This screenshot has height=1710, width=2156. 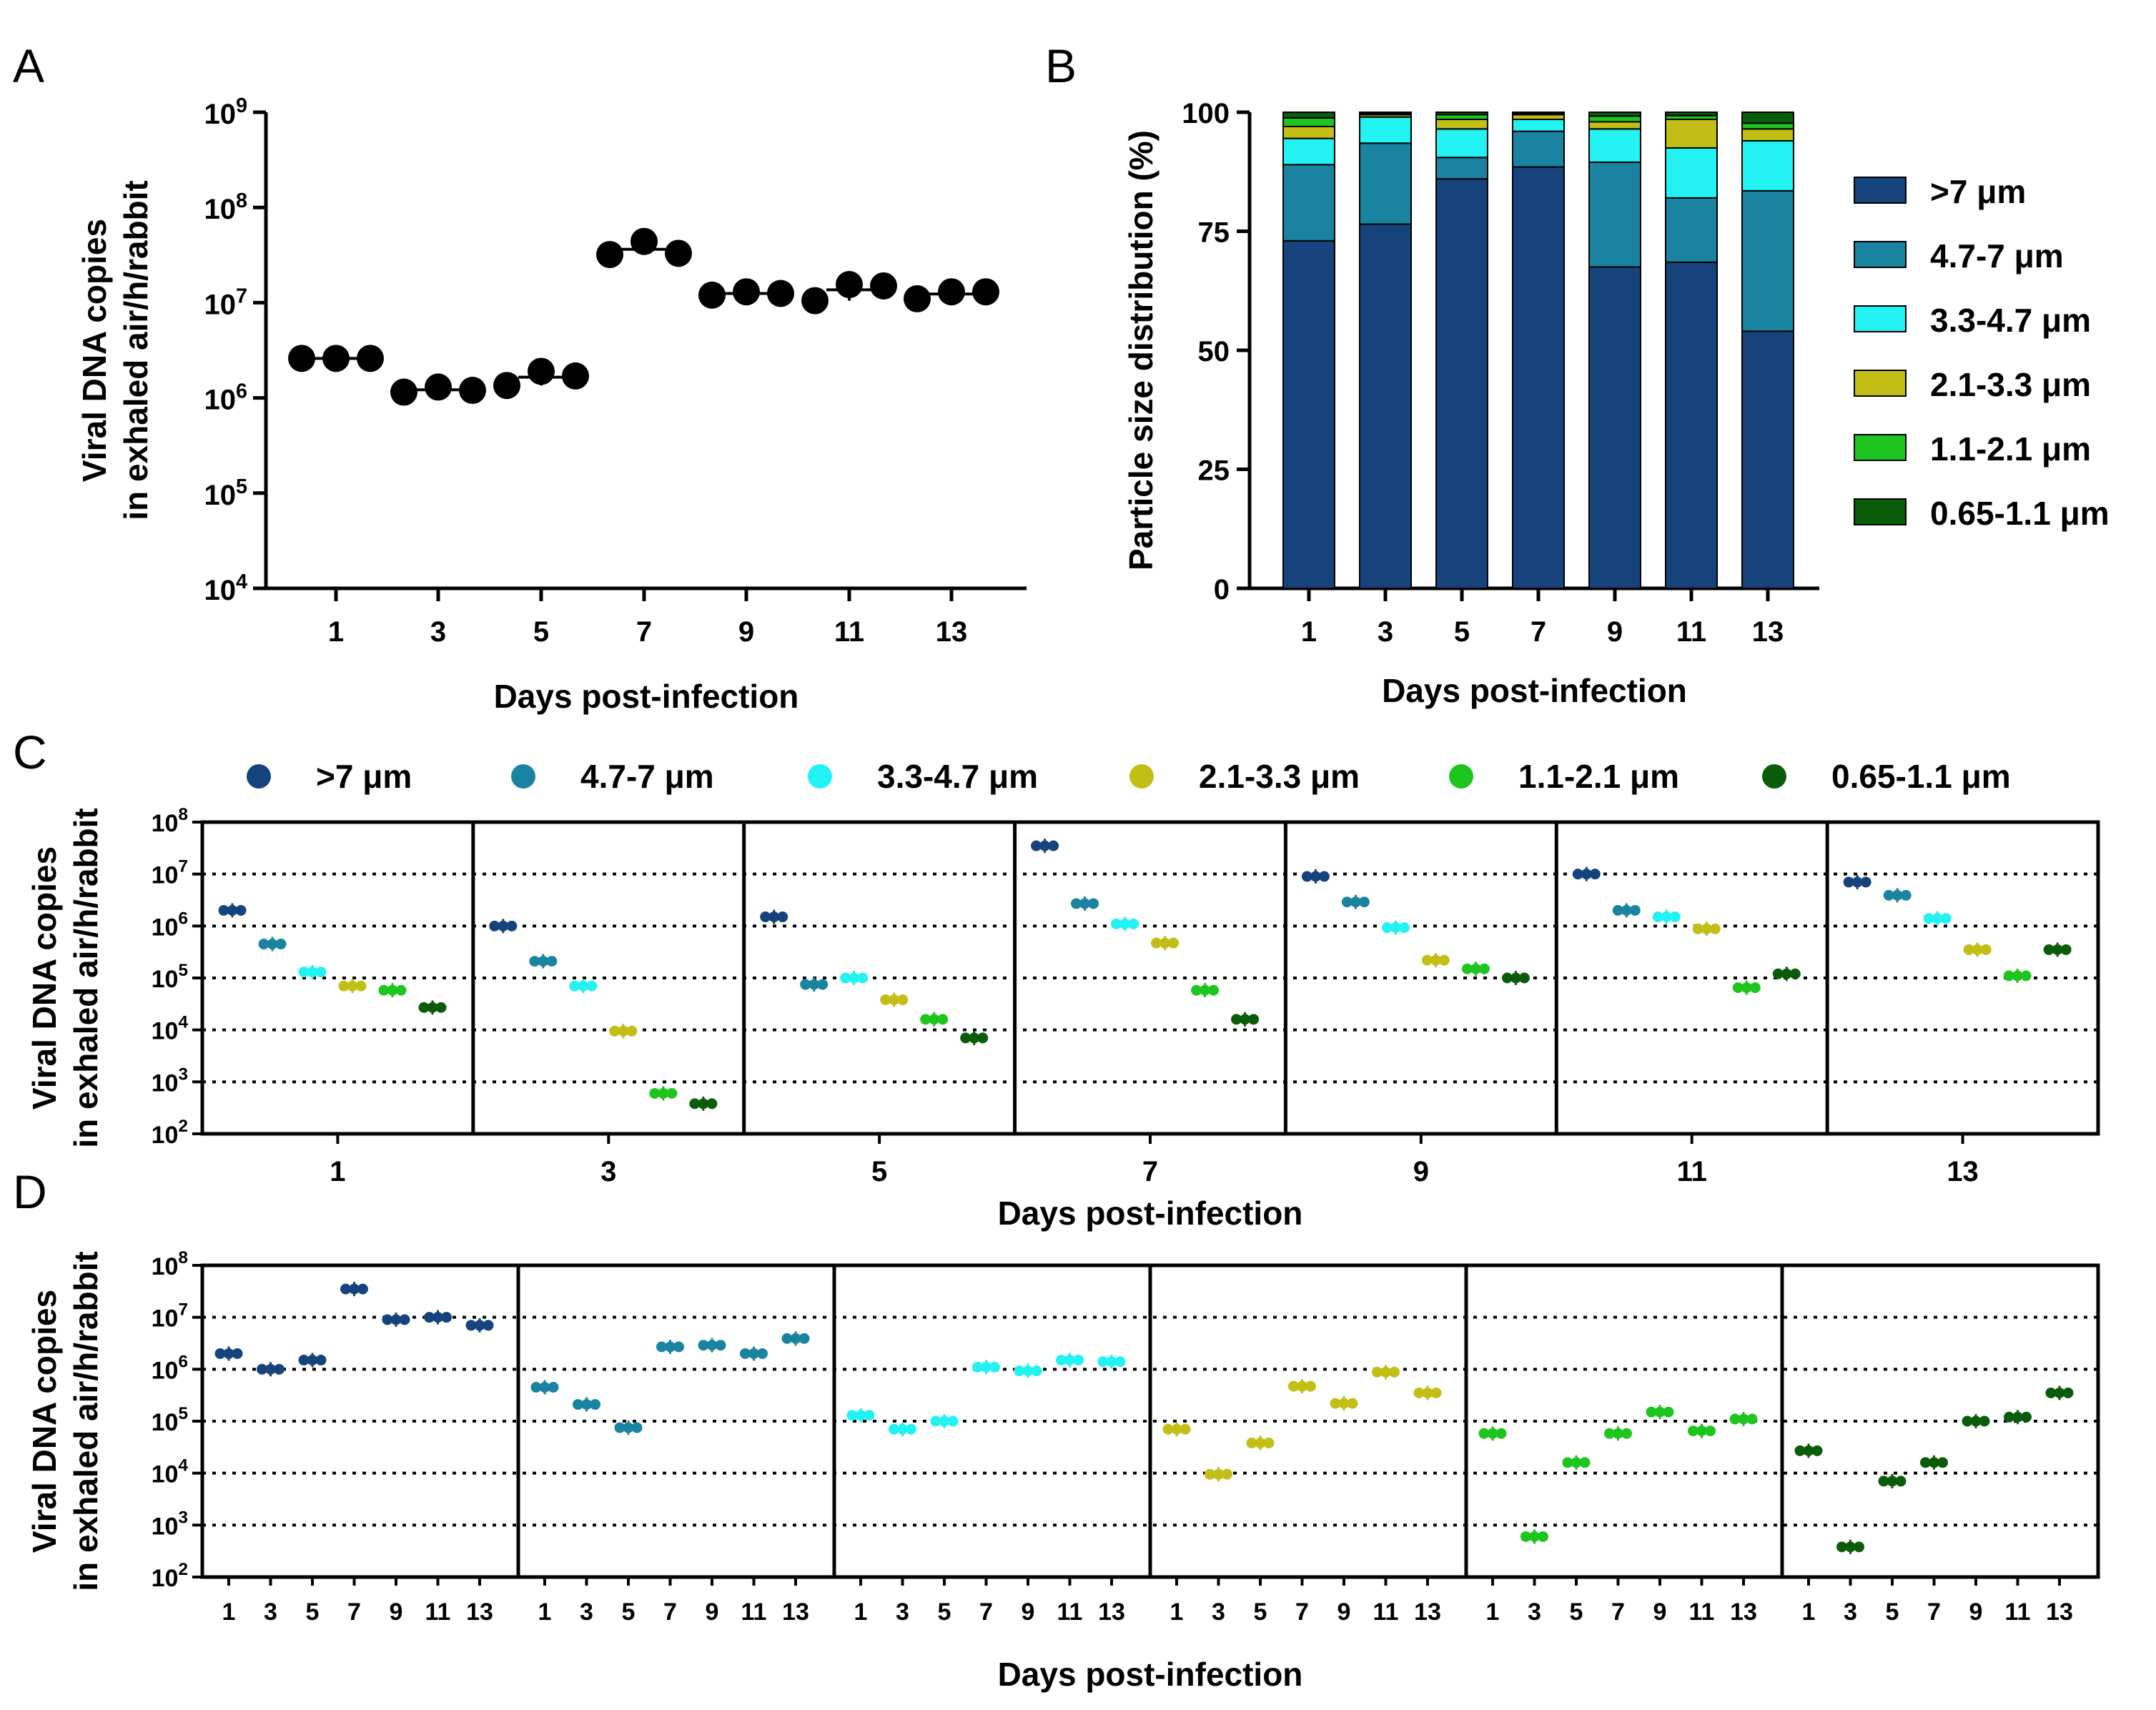 What do you see at coordinates (2010, 384) in the screenshot?
I see `legend-label: 2.1-3.3 μm` at bounding box center [2010, 384].